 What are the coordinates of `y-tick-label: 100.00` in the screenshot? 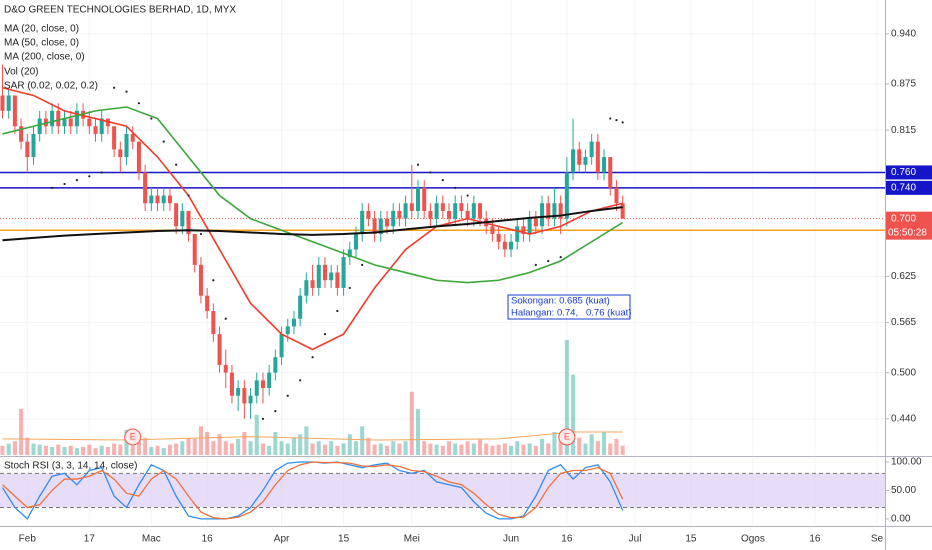 It's located at (906, 462).